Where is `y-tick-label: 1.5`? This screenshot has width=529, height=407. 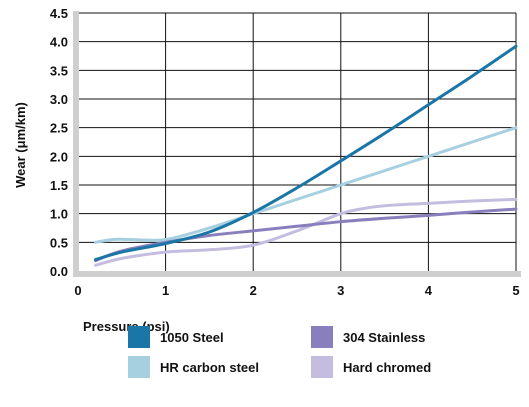
y-tick-label: 1.5 is located at coordinates (59, 185).